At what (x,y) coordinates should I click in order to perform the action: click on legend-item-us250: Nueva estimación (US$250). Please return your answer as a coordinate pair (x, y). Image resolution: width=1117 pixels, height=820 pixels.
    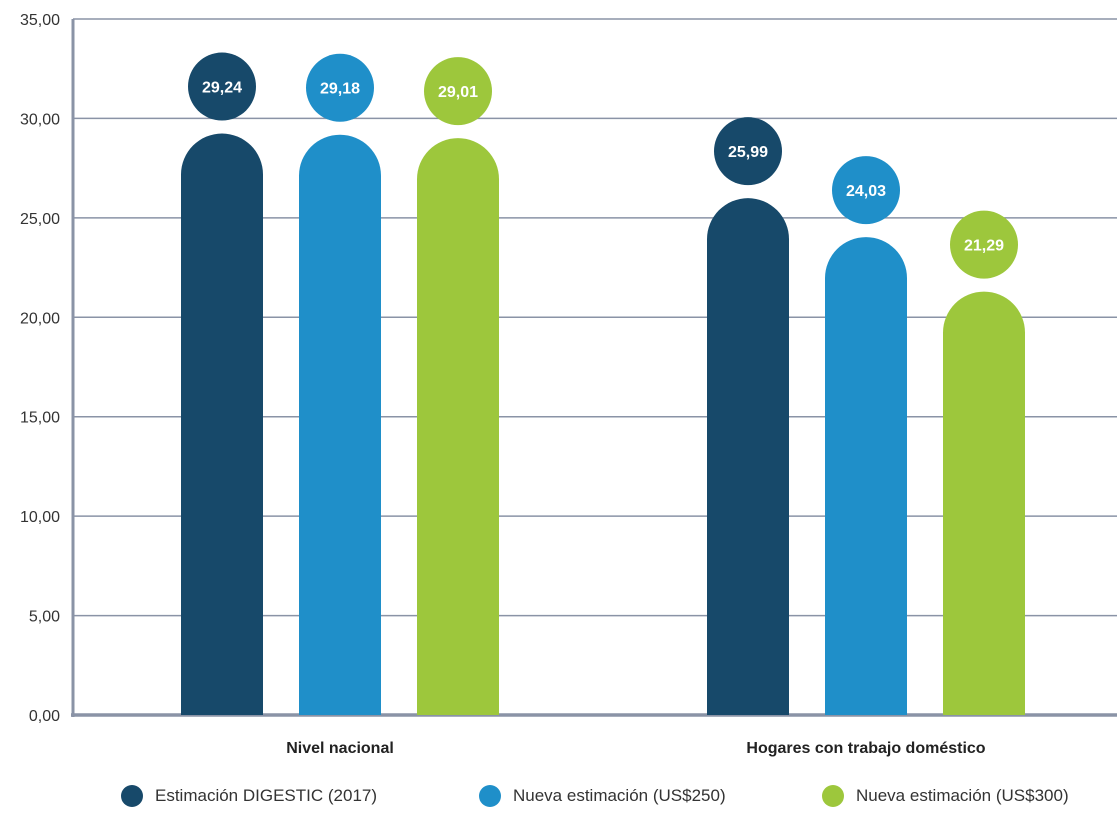
    Looking at the image, I should click on (602, 796).